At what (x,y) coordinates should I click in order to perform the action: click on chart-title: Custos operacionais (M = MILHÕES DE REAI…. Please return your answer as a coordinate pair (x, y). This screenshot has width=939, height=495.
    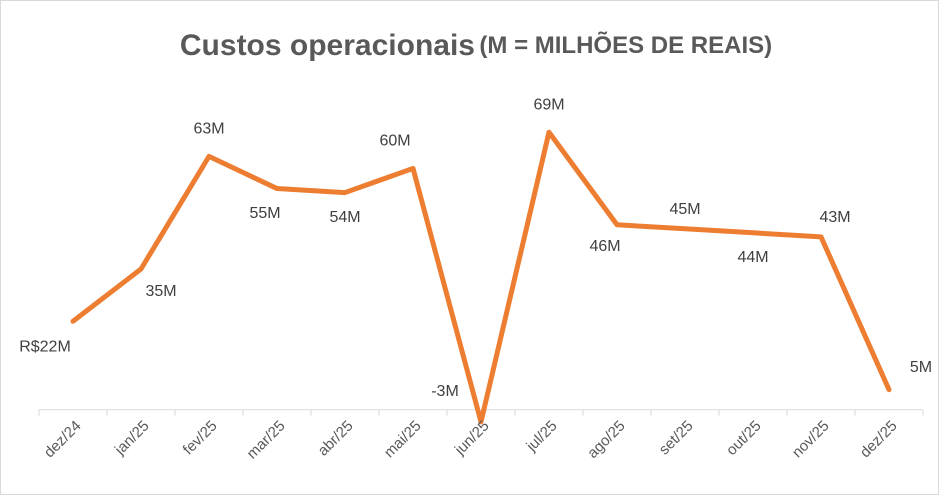
    Looking at the image, I should click on (476, 45).